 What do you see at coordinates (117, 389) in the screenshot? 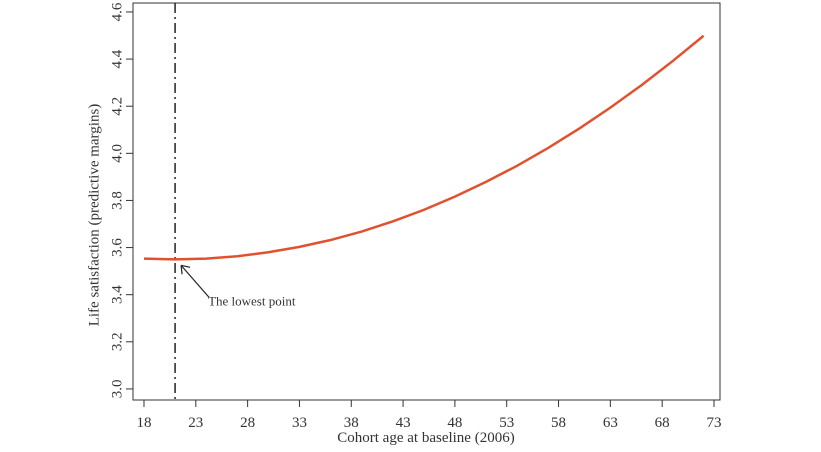
I see `y-tick-label: 3.0` at bounding box center [117, 389].